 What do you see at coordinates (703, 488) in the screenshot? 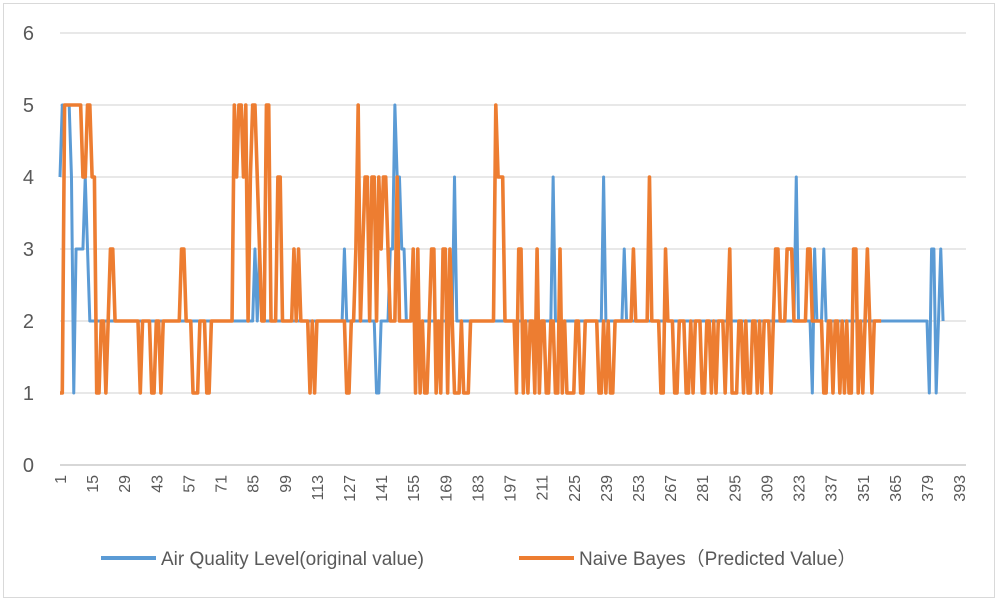
I see `x-tick-label-281: 281` at bounding box center [703, 488].